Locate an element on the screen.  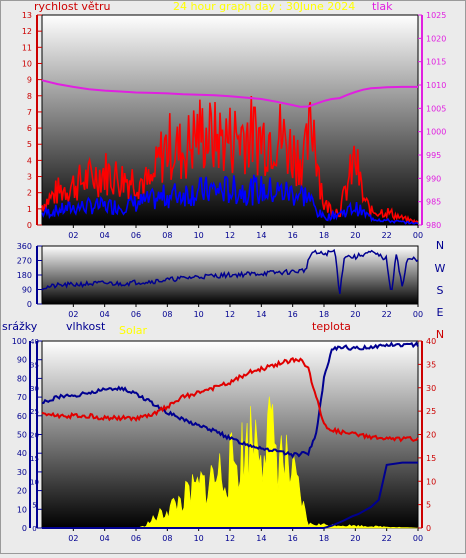
humidity-tick-label: 0 is located at coordinates (34, 529).